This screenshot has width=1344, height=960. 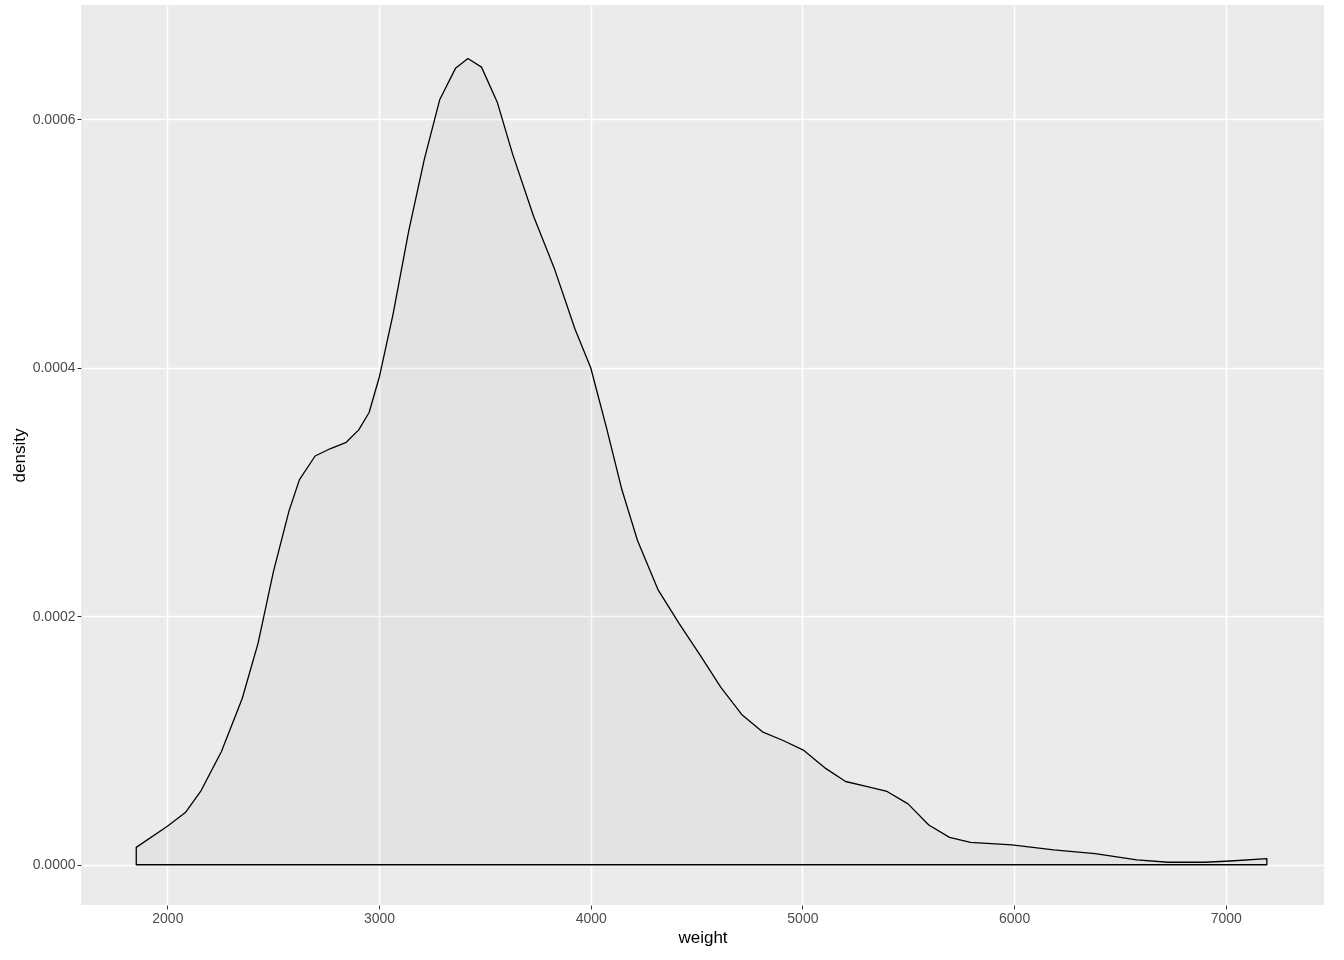 What do you see at coordinates (1226, 917) in the screenshot?
I see `x-tick-label: 7000` at bounding box center [1226, 917].